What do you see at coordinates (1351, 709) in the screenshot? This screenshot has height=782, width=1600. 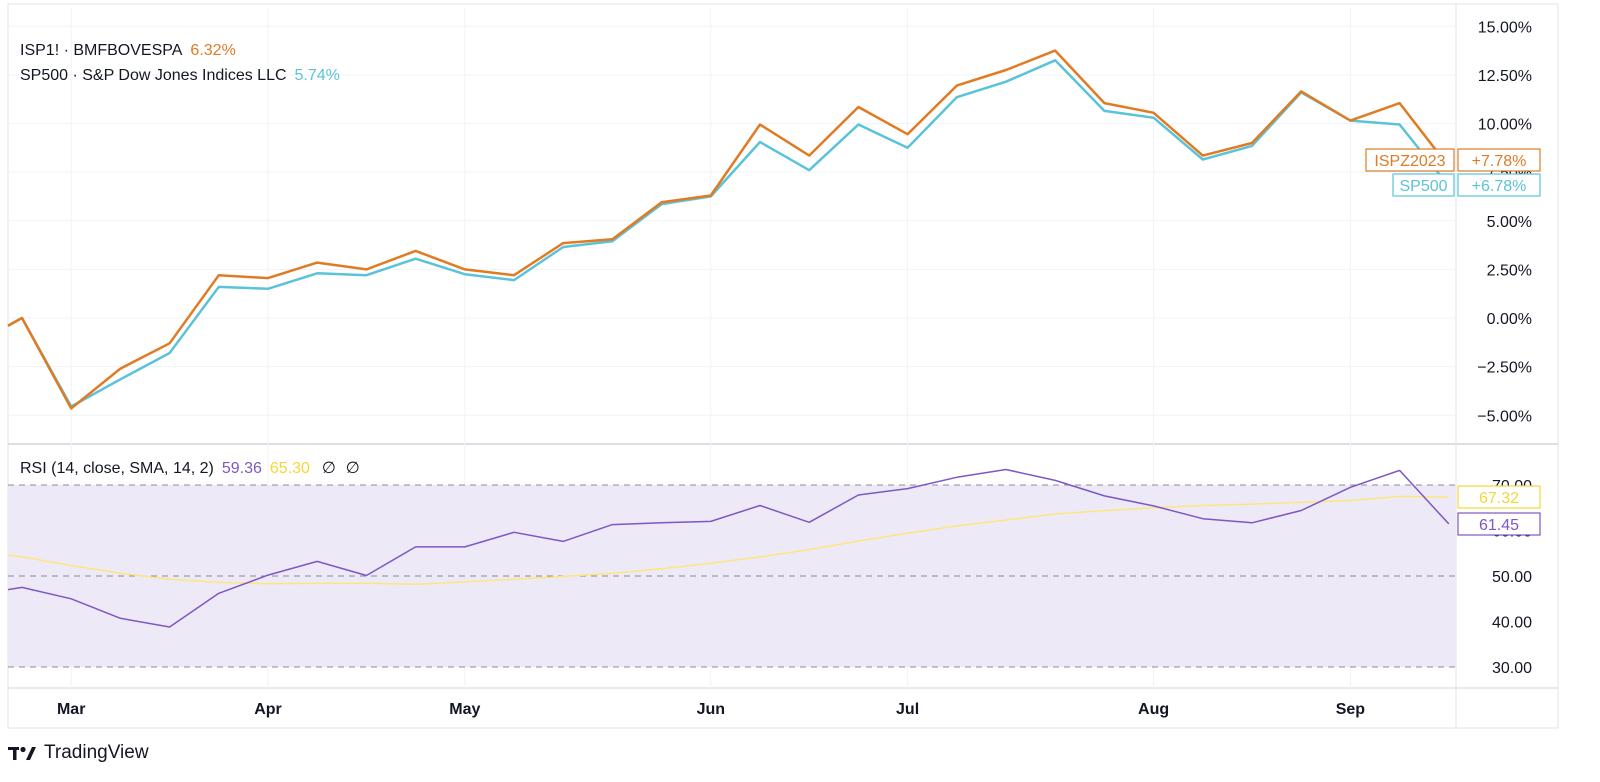 I see `x-tick-sep: Sep` at bounding box center [1351, 709].